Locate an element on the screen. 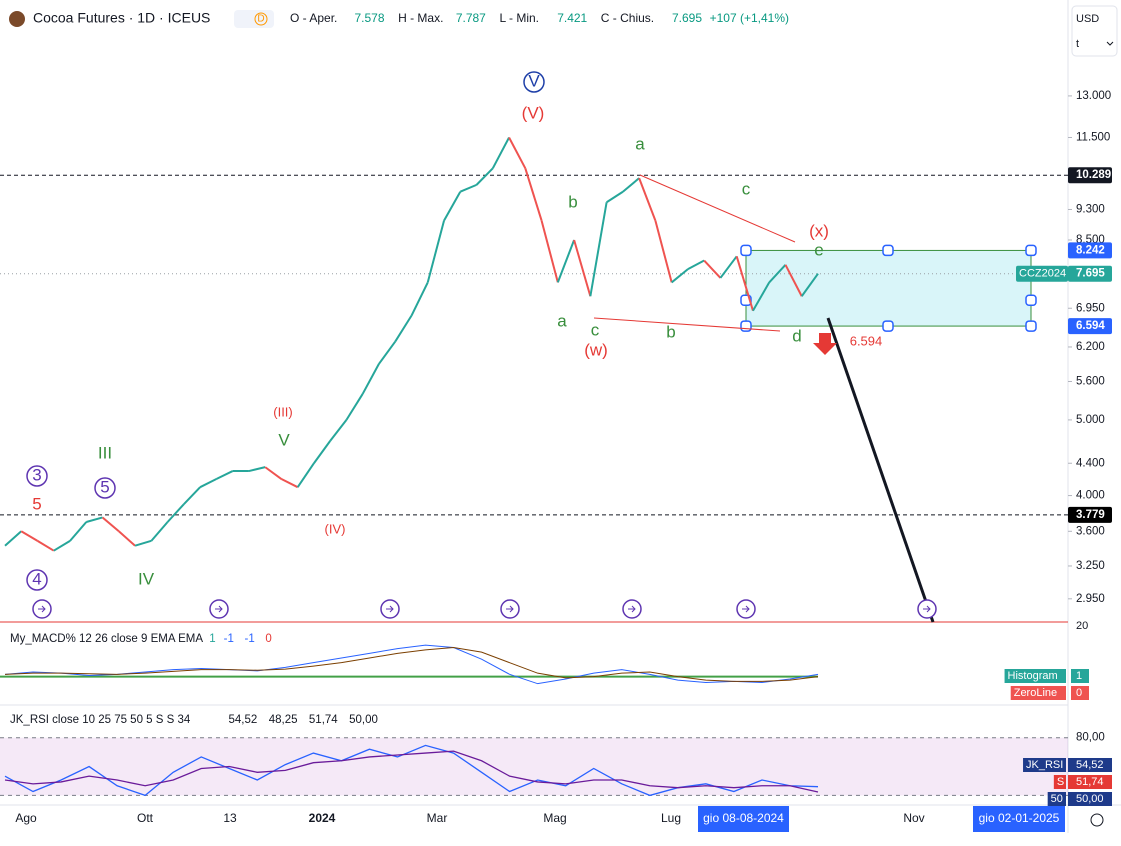 The width and height of the screenshot is (1121, 846). x-tick-label: Ott is located at coordinates (145, 818).